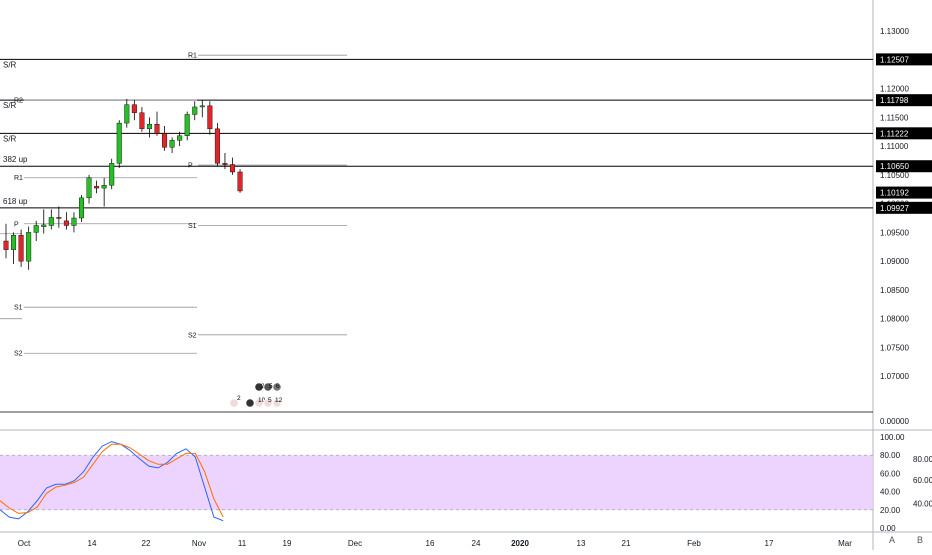  Describe the element at coordinates (894, 166) in the screenshot. I see `price-level-badge-text: 1.10650` at that location.